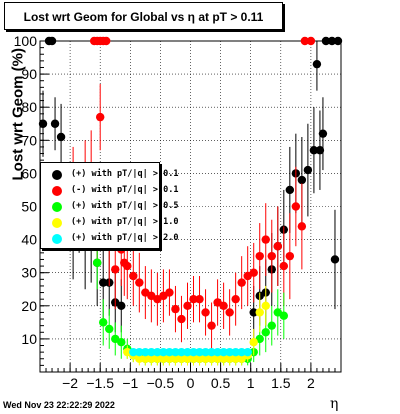 Image resolution: width=400 pixels, height=414 pixels. Describe the element at coordinates (70, 383) in the screenshot. I see `x-tick-label: −2` at that location.